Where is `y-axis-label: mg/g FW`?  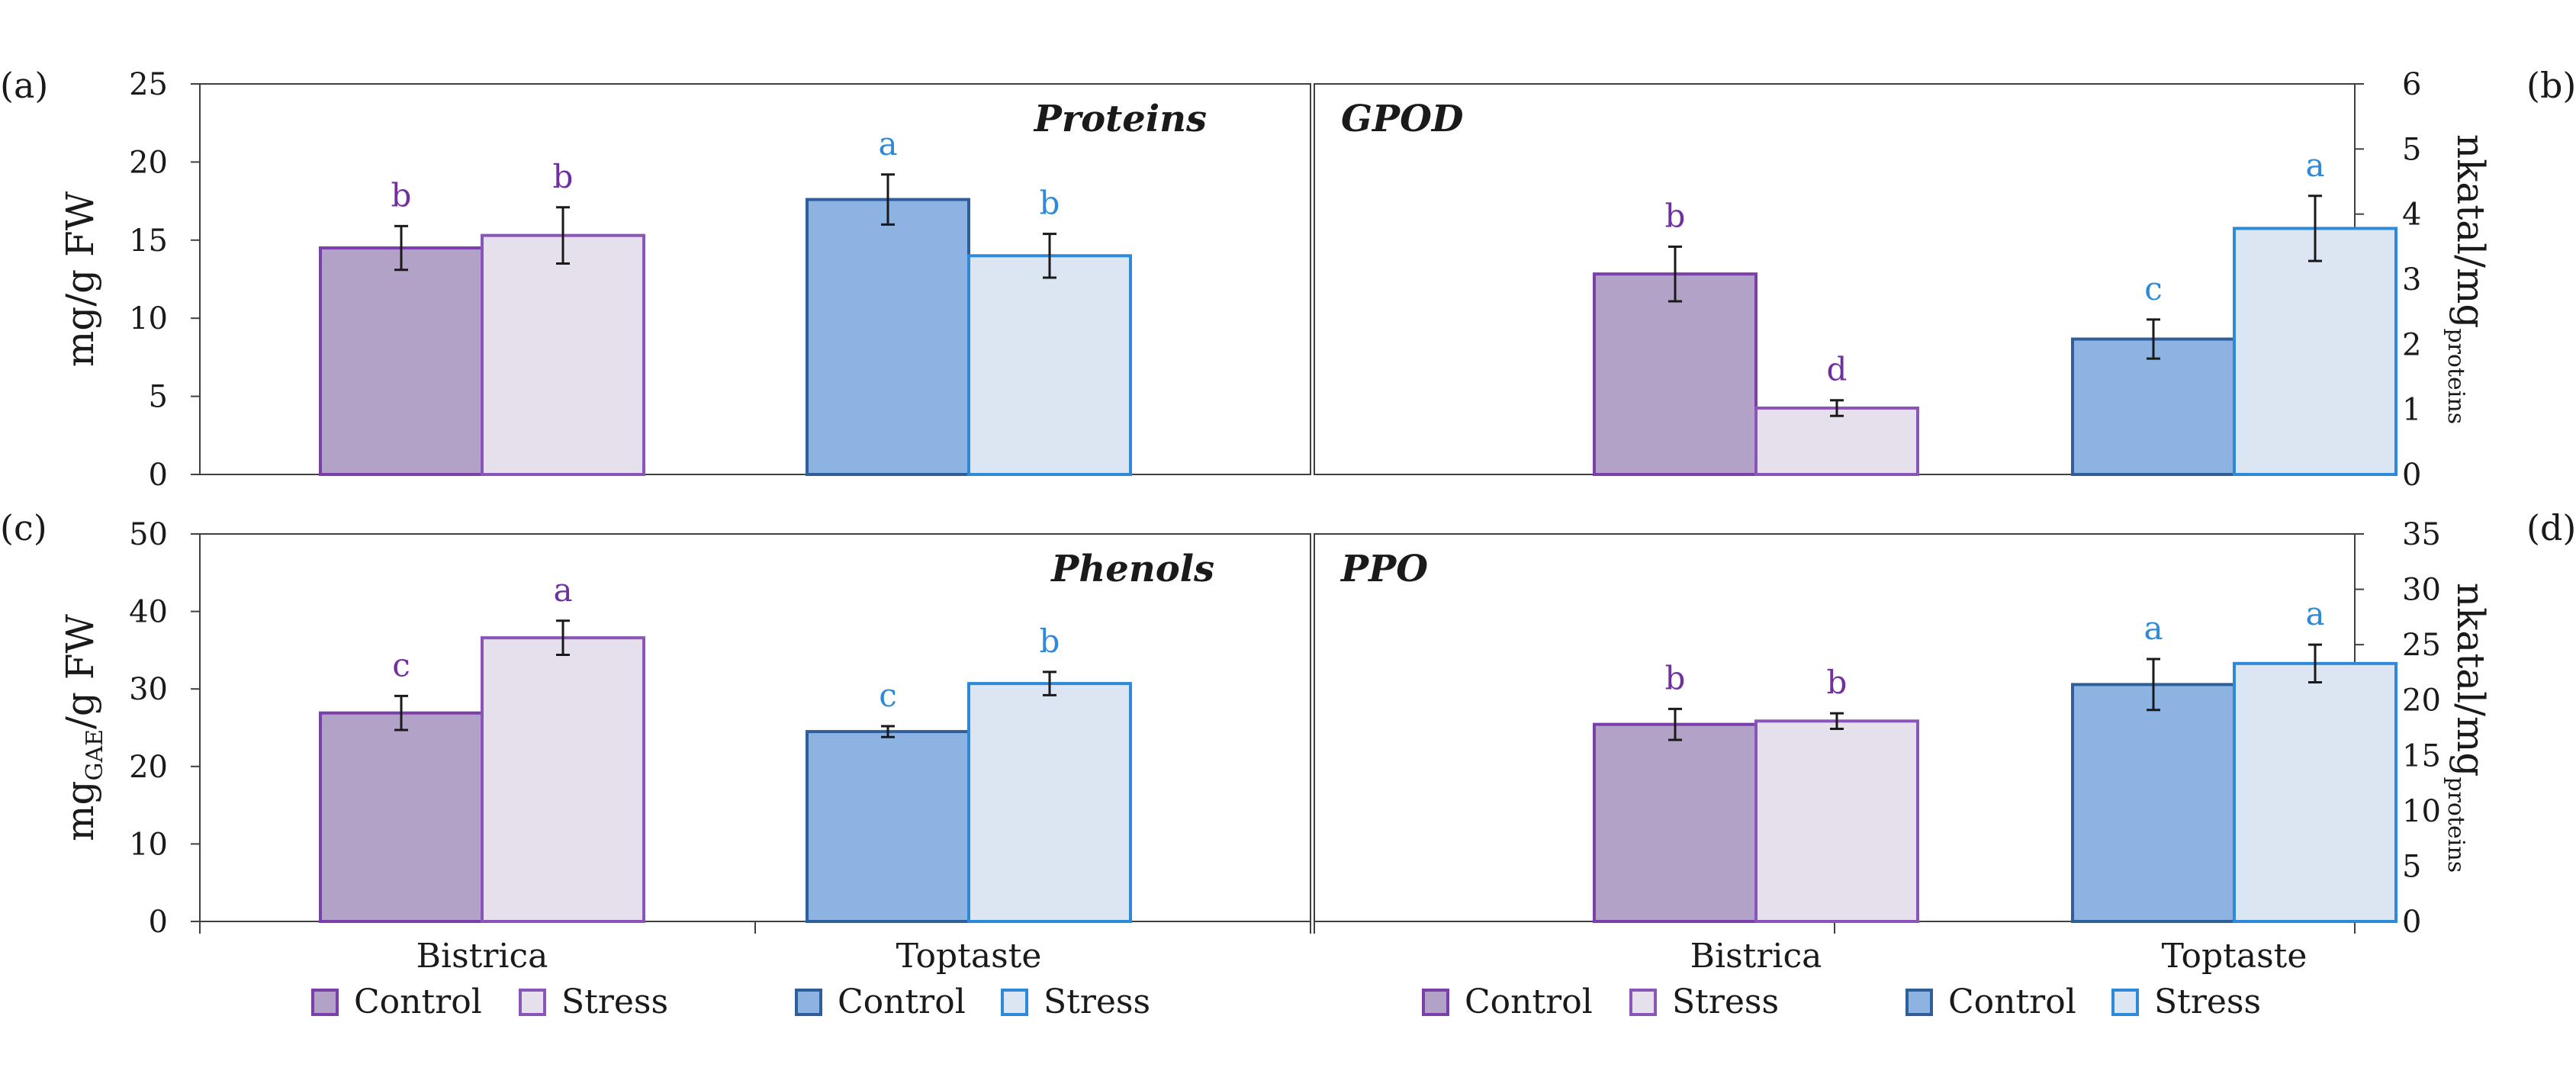 y-axis-label: mg/g FW is located at coordinates (80, 279).